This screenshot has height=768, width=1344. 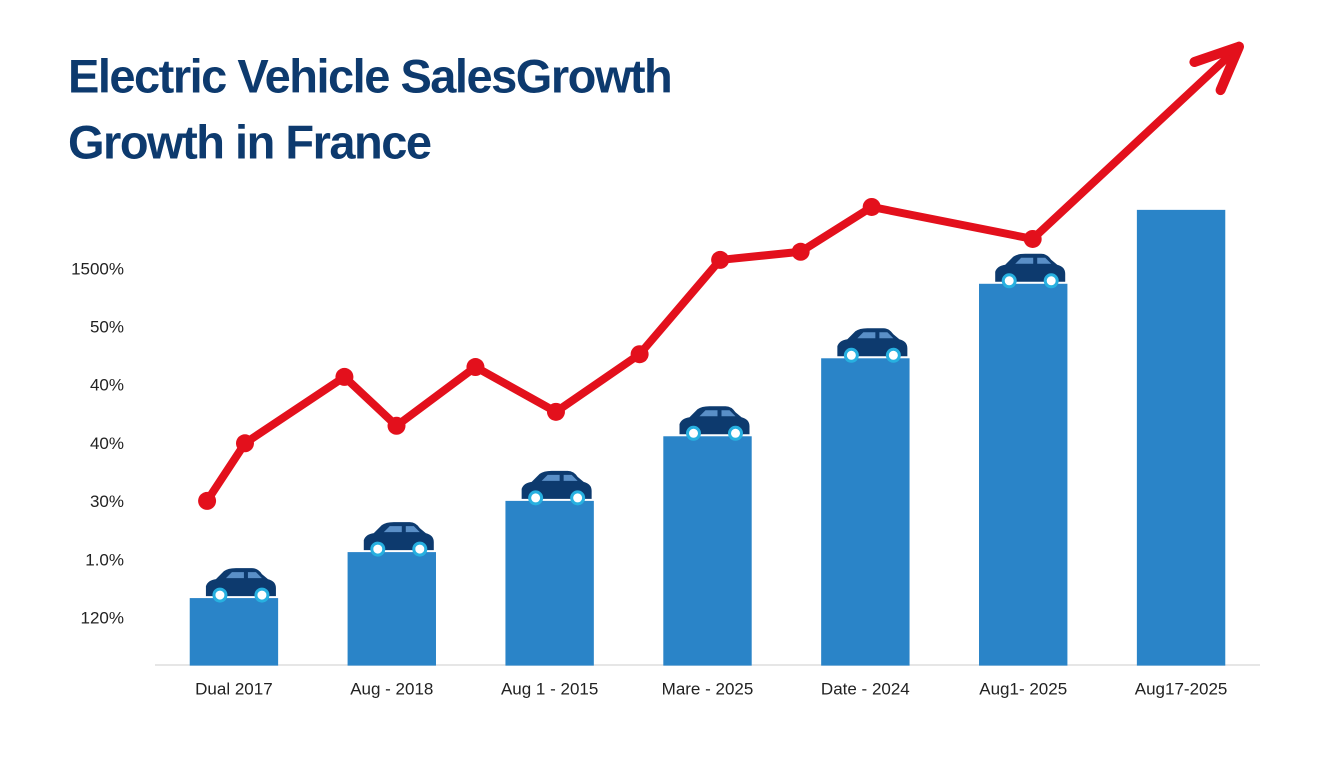 I want to click on y-tick-label: 50%, so click(x=107, y=327).